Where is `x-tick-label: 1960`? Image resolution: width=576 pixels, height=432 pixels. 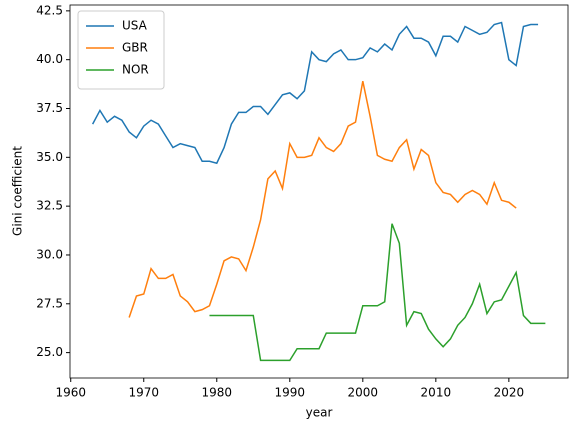
x-tick-label: 1960 is located at coordinates (70, 393).